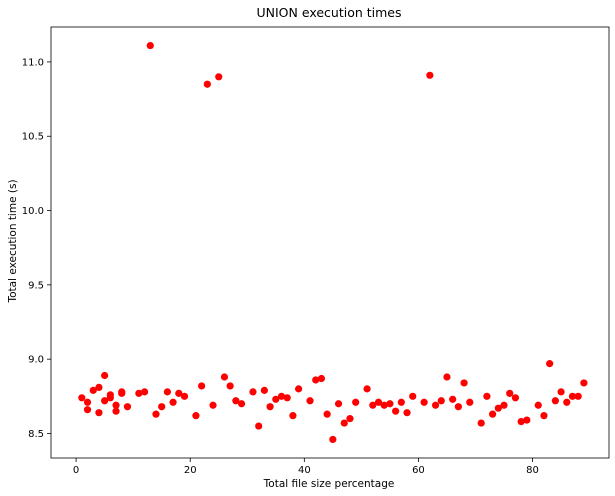  I want to click on y-tick-label: 9.0, so click(36, 360).